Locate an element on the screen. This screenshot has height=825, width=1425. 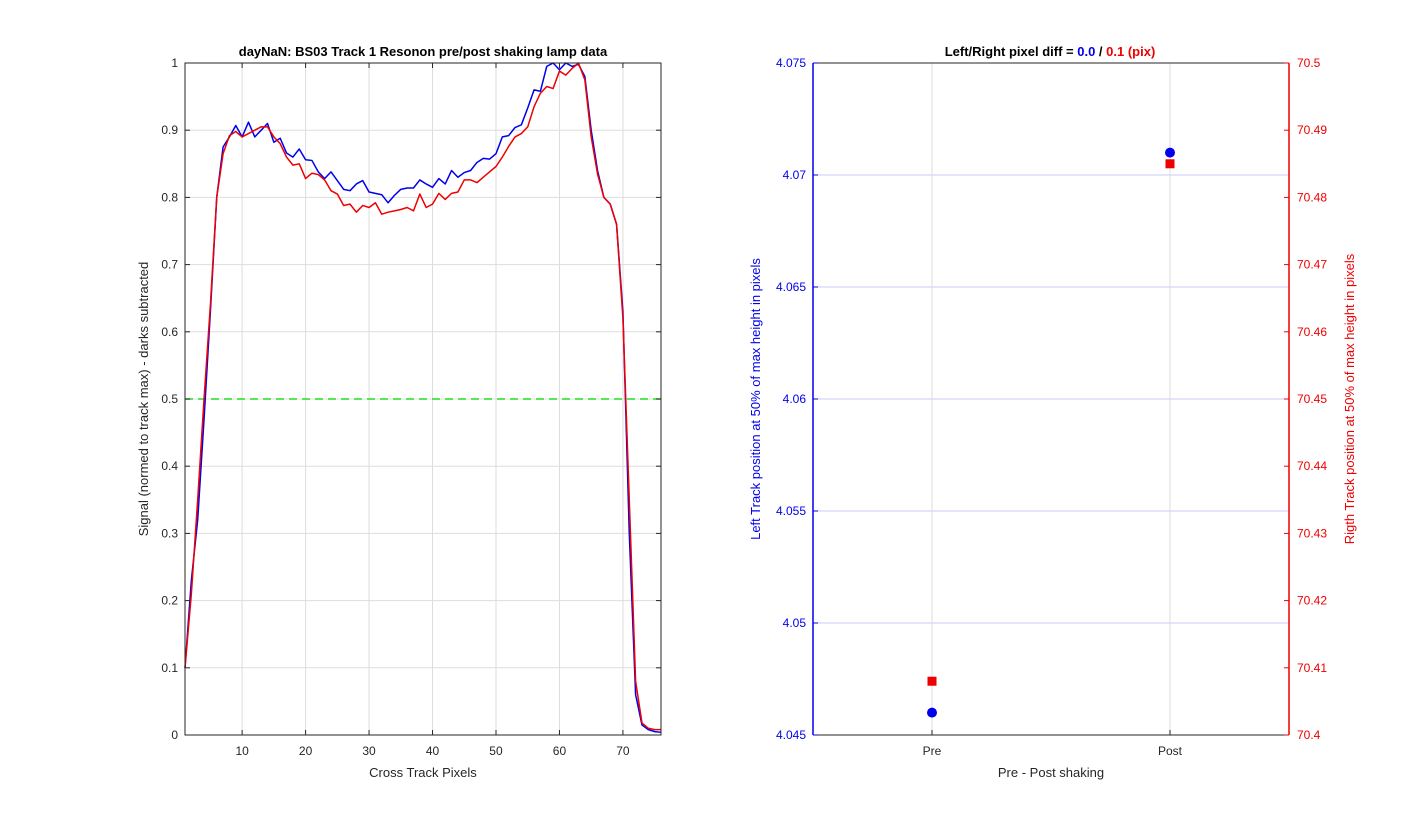
chart2-right-tick-label: 70.5 is located at coordinates (1309, 63).